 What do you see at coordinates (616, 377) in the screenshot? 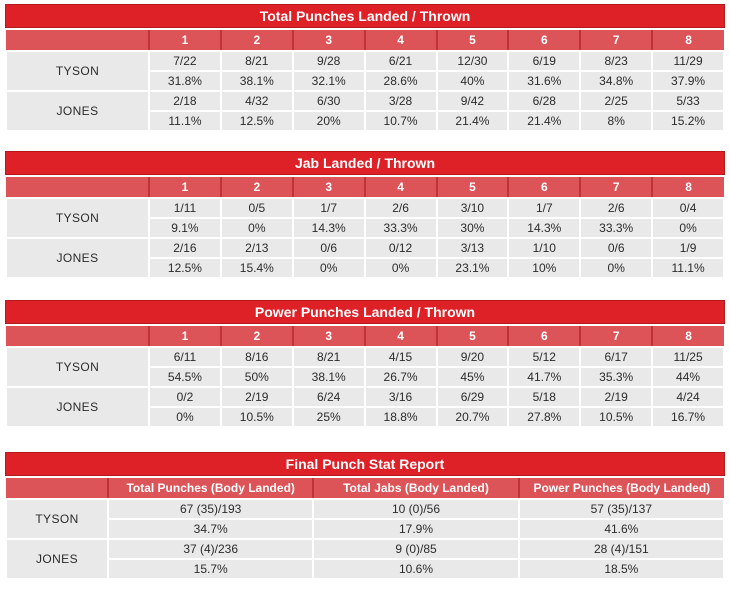
I see `accuracy-percent: 35.3%` at bounding box center [616, 377].